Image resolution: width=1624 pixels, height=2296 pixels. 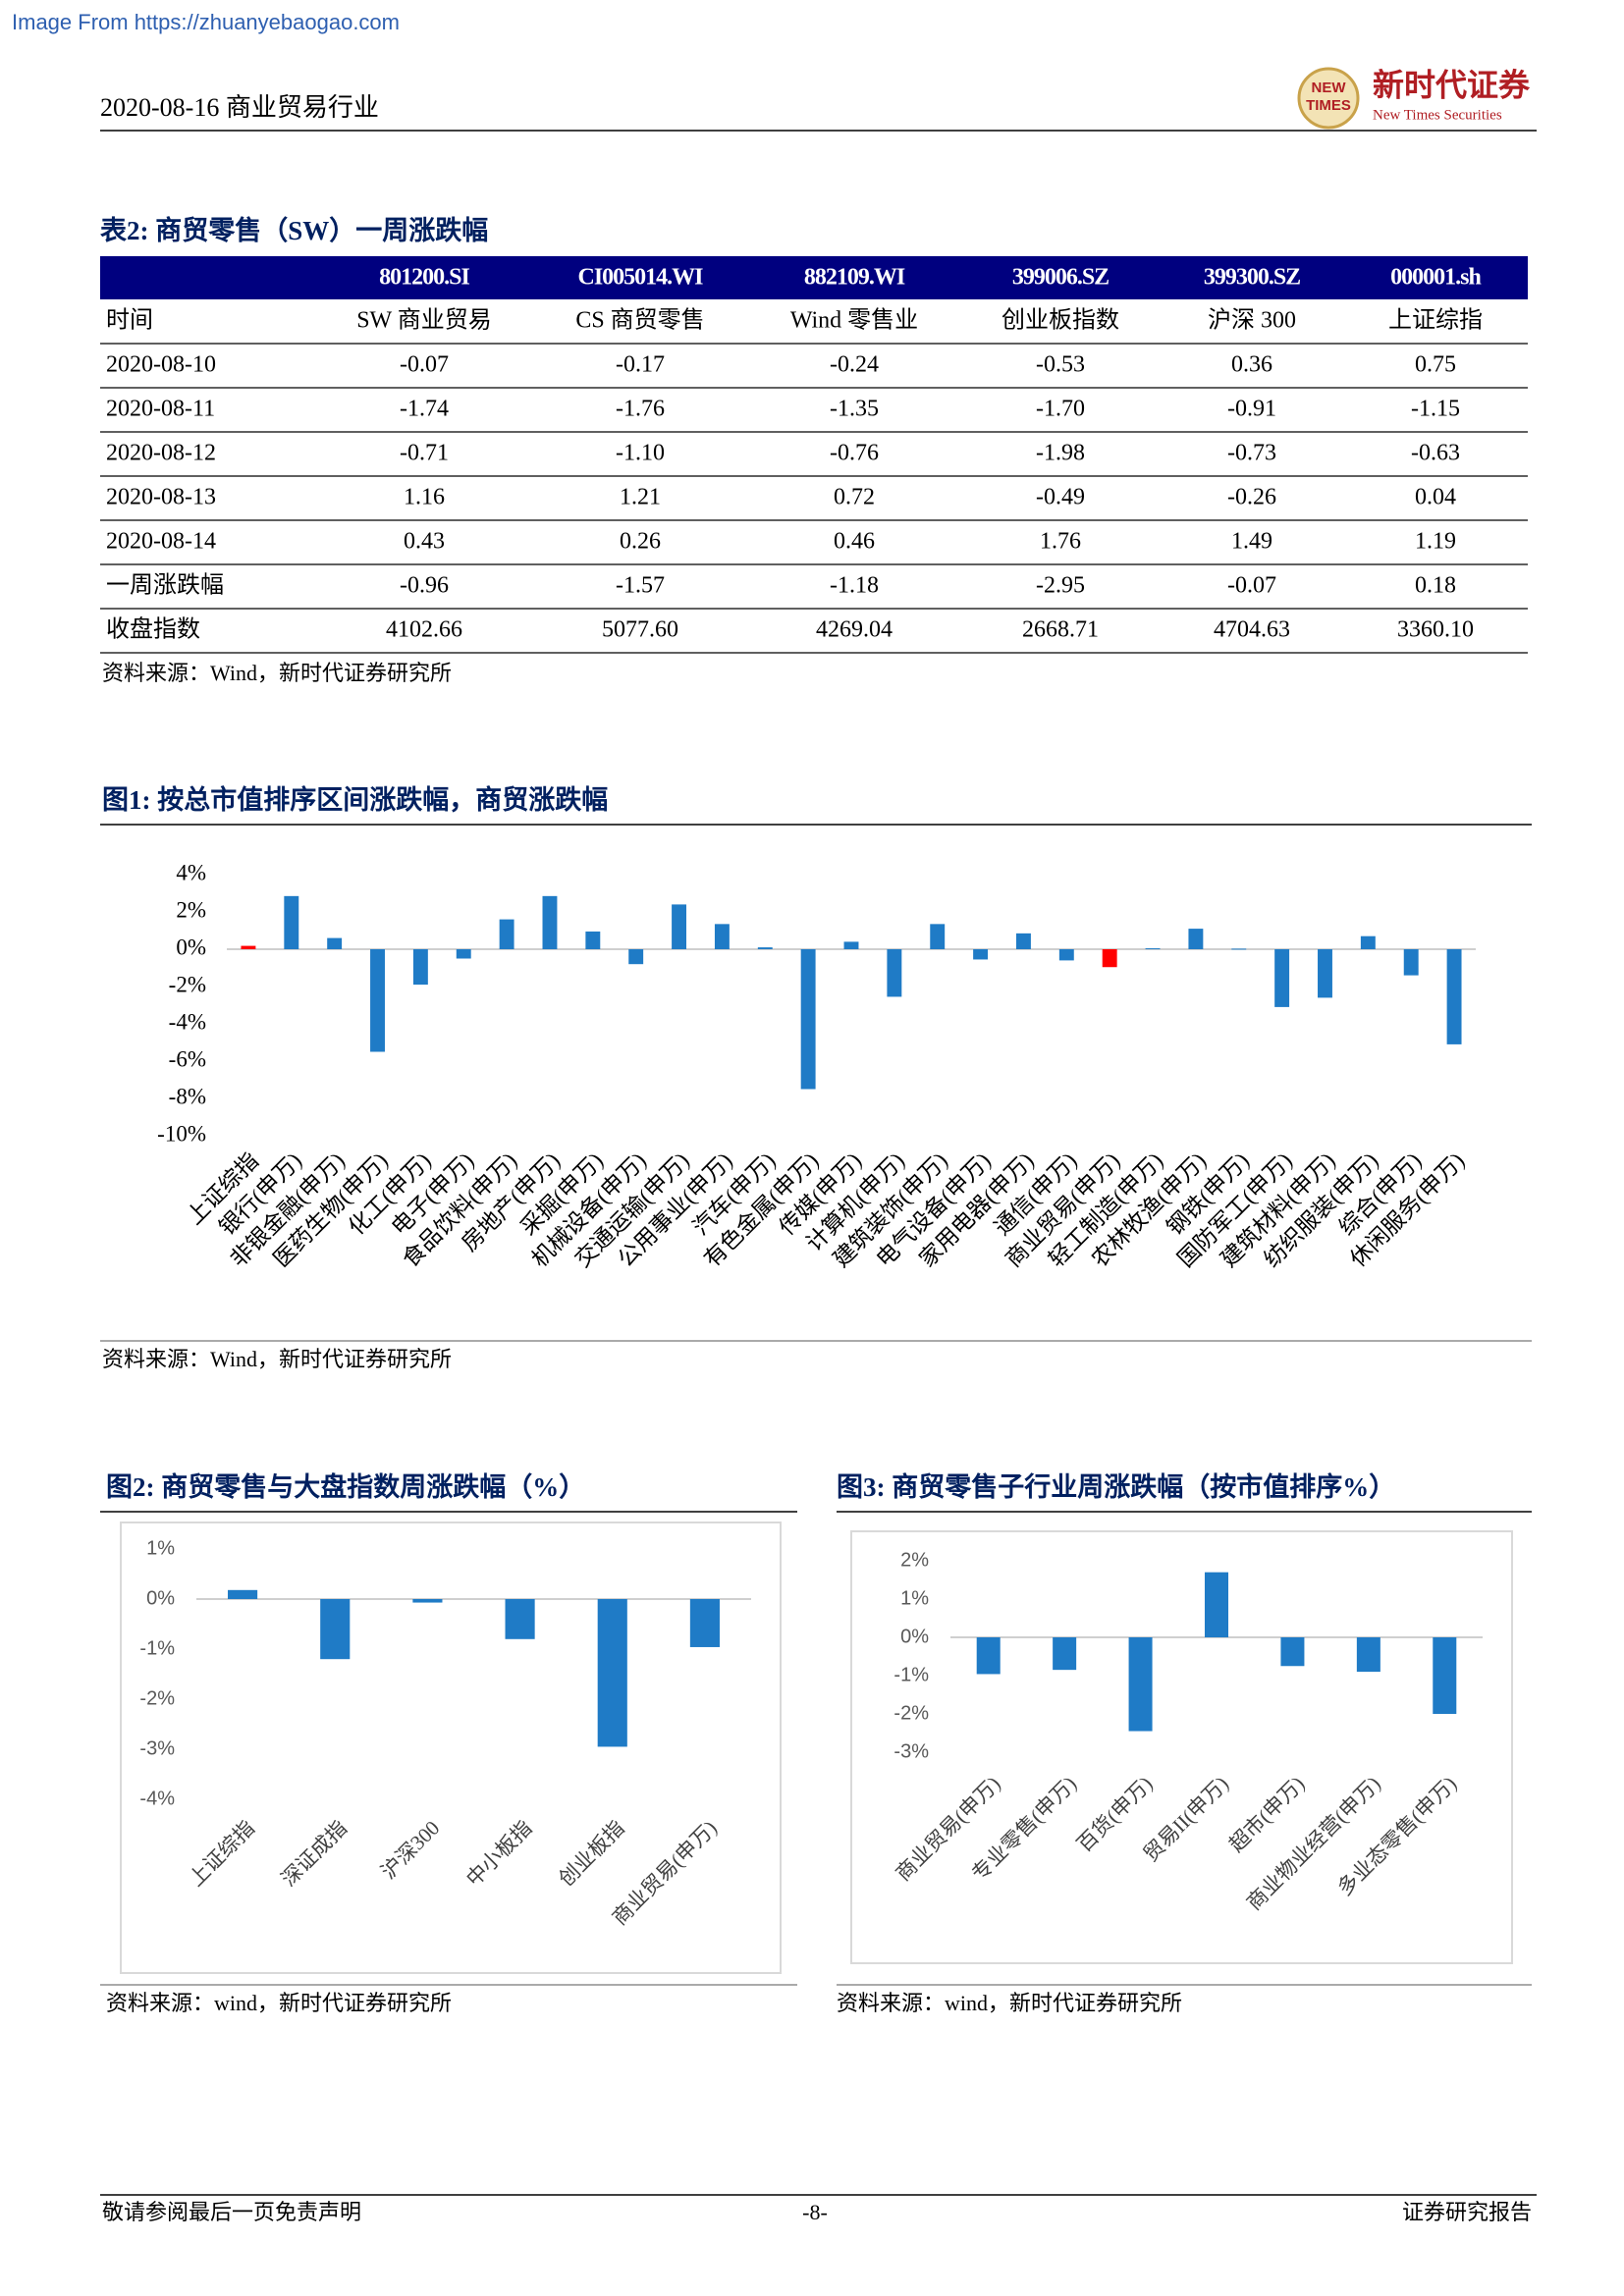 I want to click on table-cell: 0.36, so click(x=1251, y=365).